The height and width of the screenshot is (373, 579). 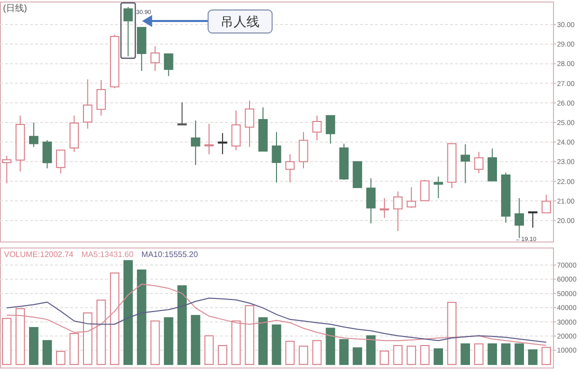 I want to click on text: VOLUME:12002.74, so click(x=39, y=254).